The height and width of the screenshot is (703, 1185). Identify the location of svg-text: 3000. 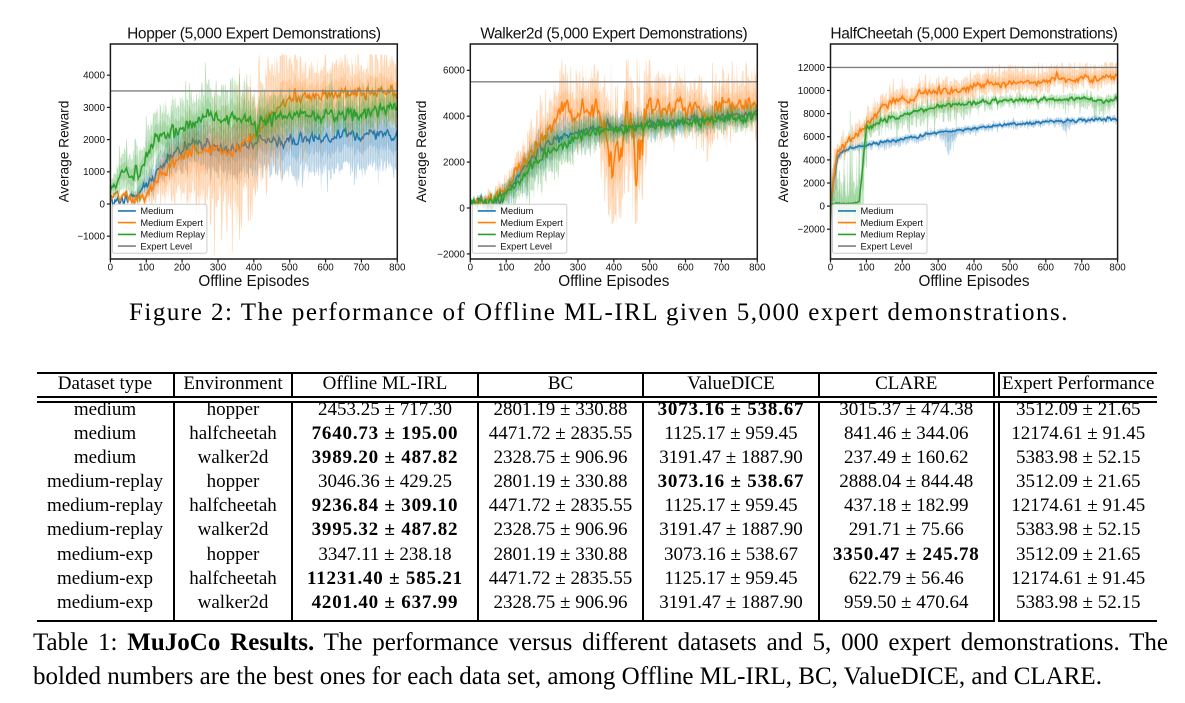
(94, 108).